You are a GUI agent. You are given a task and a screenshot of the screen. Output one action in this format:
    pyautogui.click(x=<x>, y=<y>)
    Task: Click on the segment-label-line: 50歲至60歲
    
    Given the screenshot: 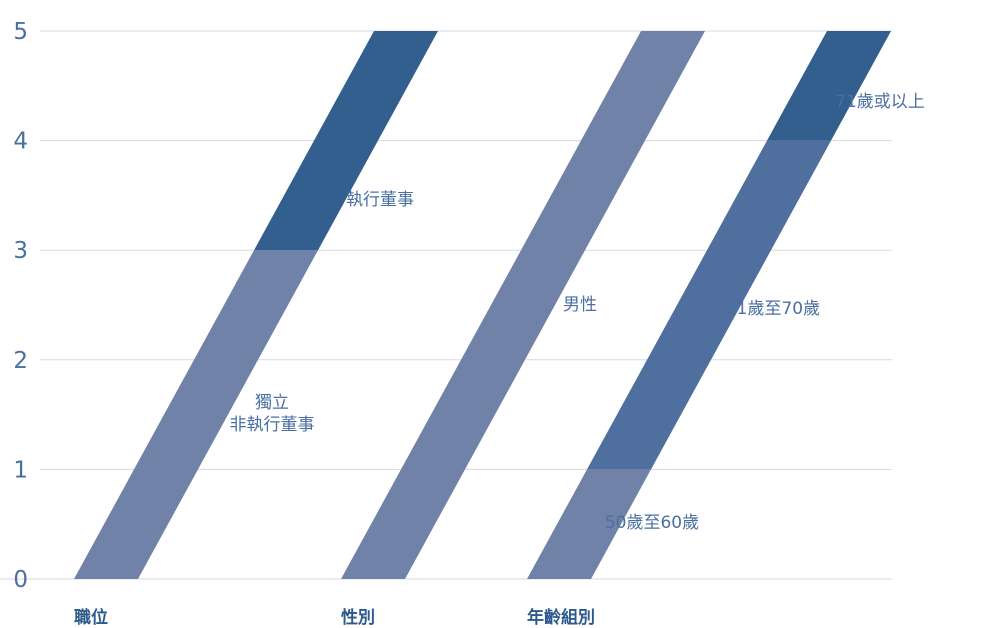 What is the action you would take?
    pyautogui.click(x=652, y=523)
    